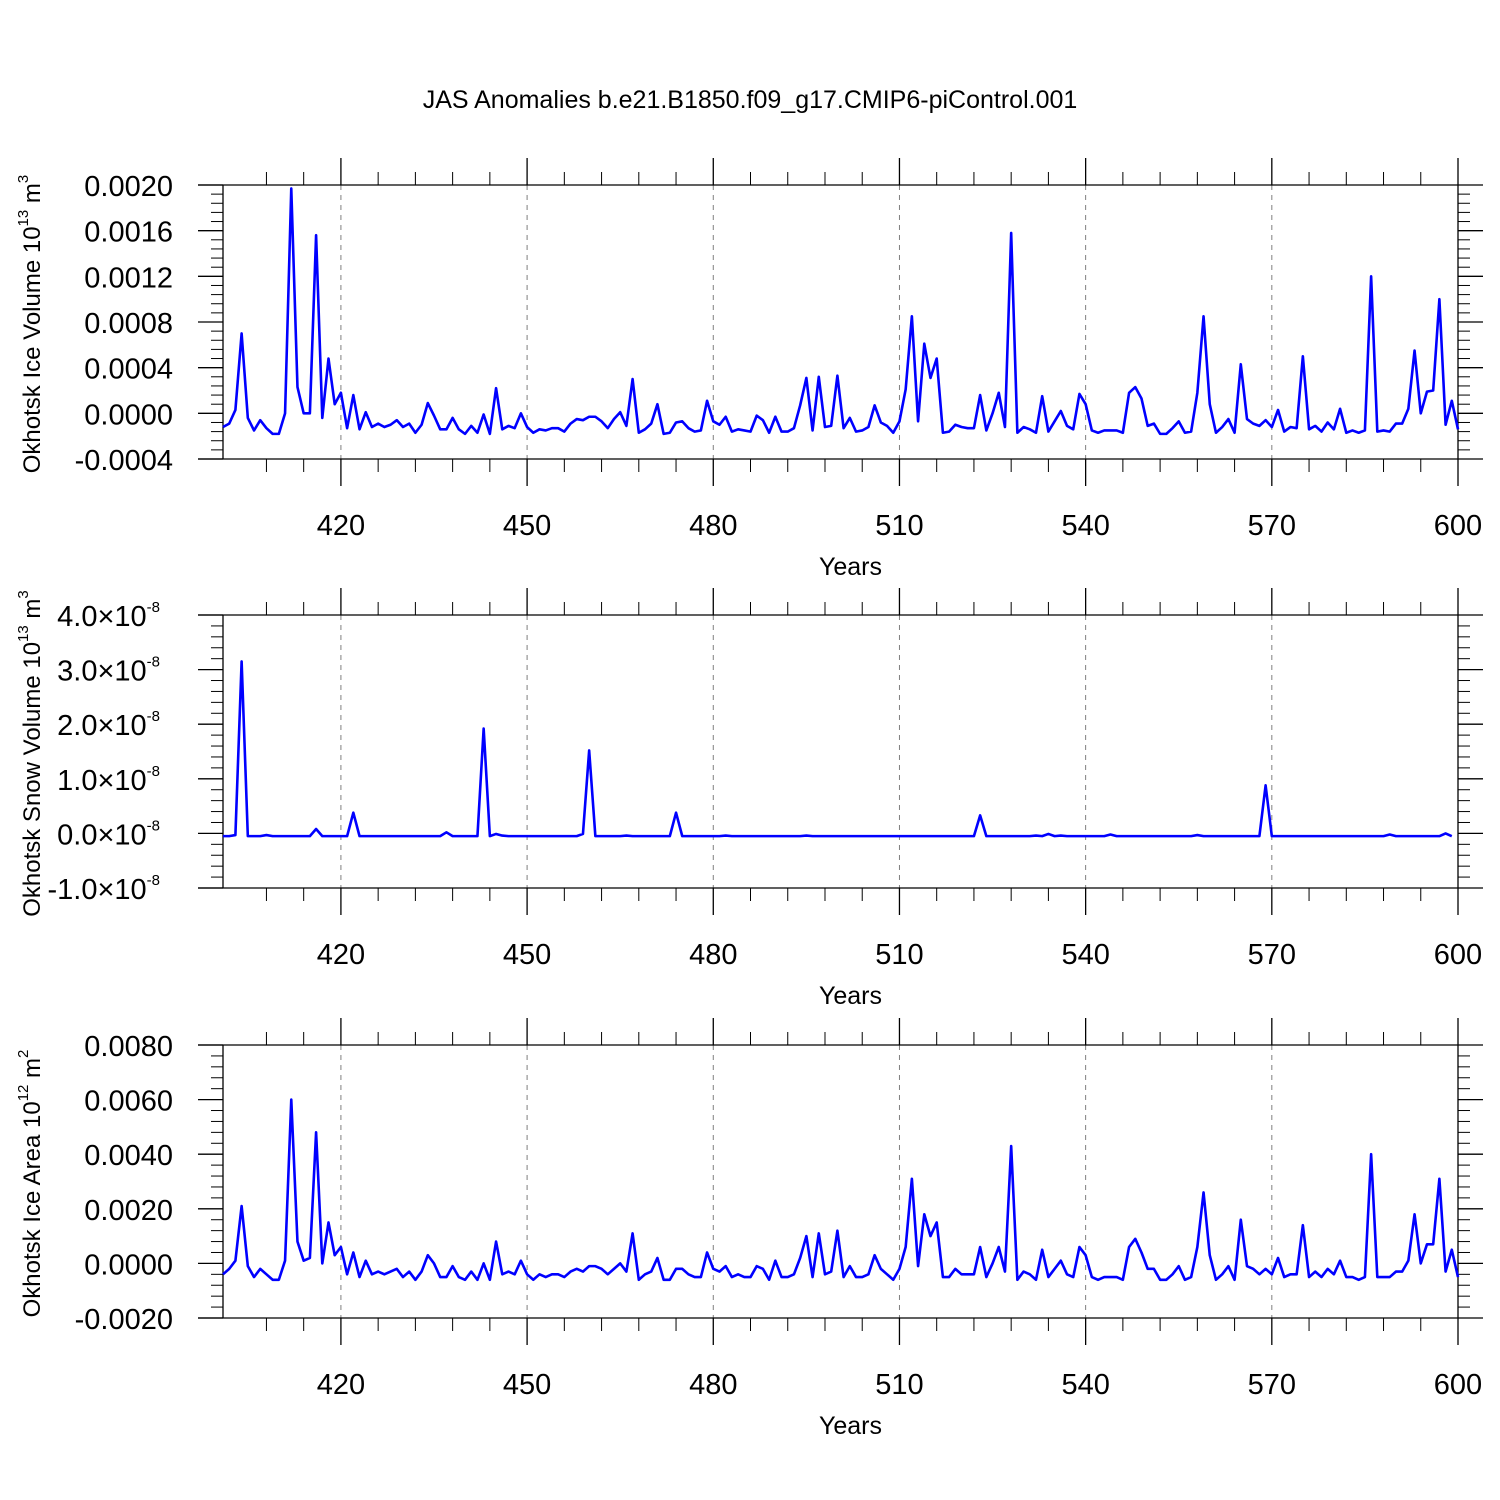 This screenshot has width=1500, height=1500. What do you see at coordinates (108, 616) in the screenshot?
I see `y-tick-label: 4.0×10⁻⁸` at bounding box center [108, 616].